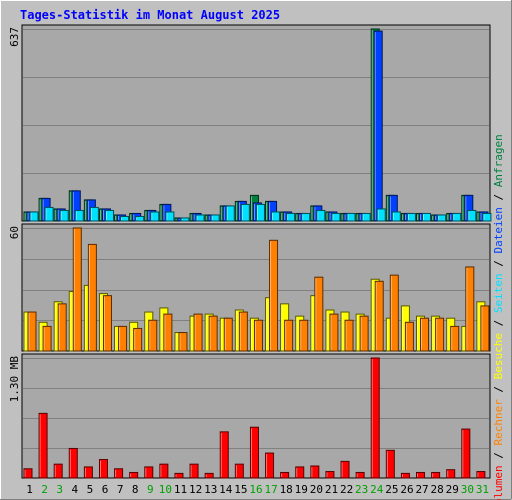 The height and width of the screenshot is (500, 512). I want to click on legend-files: Dateien, so click(498, 230).